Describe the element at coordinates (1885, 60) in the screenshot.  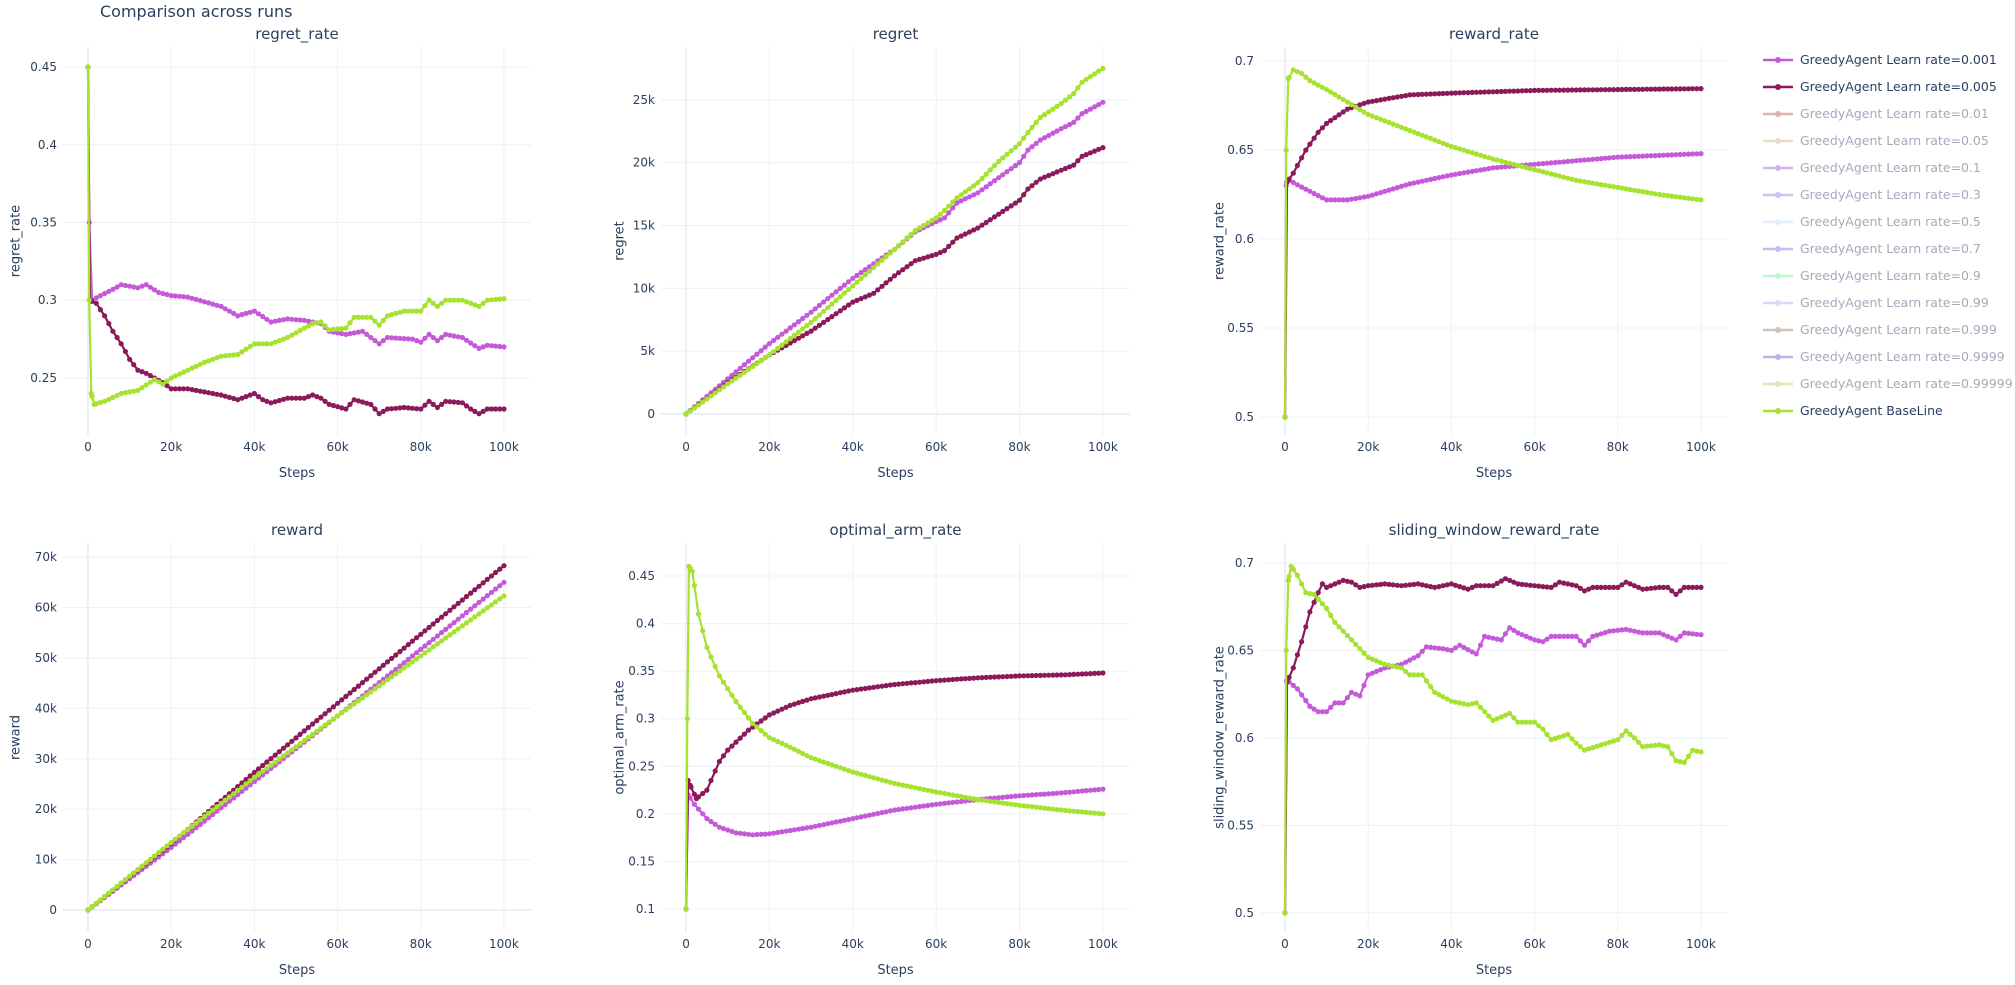
I see `legend-item: GreedyAgent Learn rate=0.001` at that location.